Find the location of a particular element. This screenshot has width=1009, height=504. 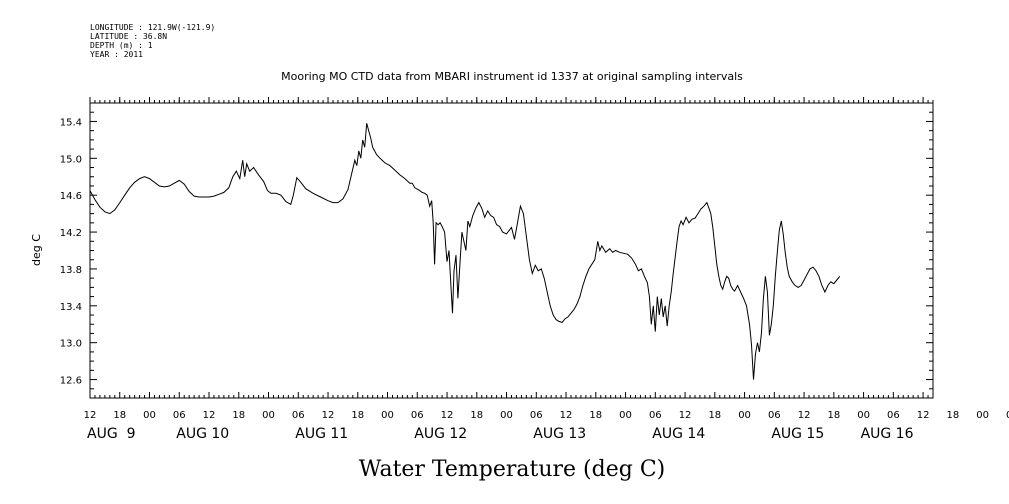

x-day-label: AUG 14 is located at coordinates (678, 434).